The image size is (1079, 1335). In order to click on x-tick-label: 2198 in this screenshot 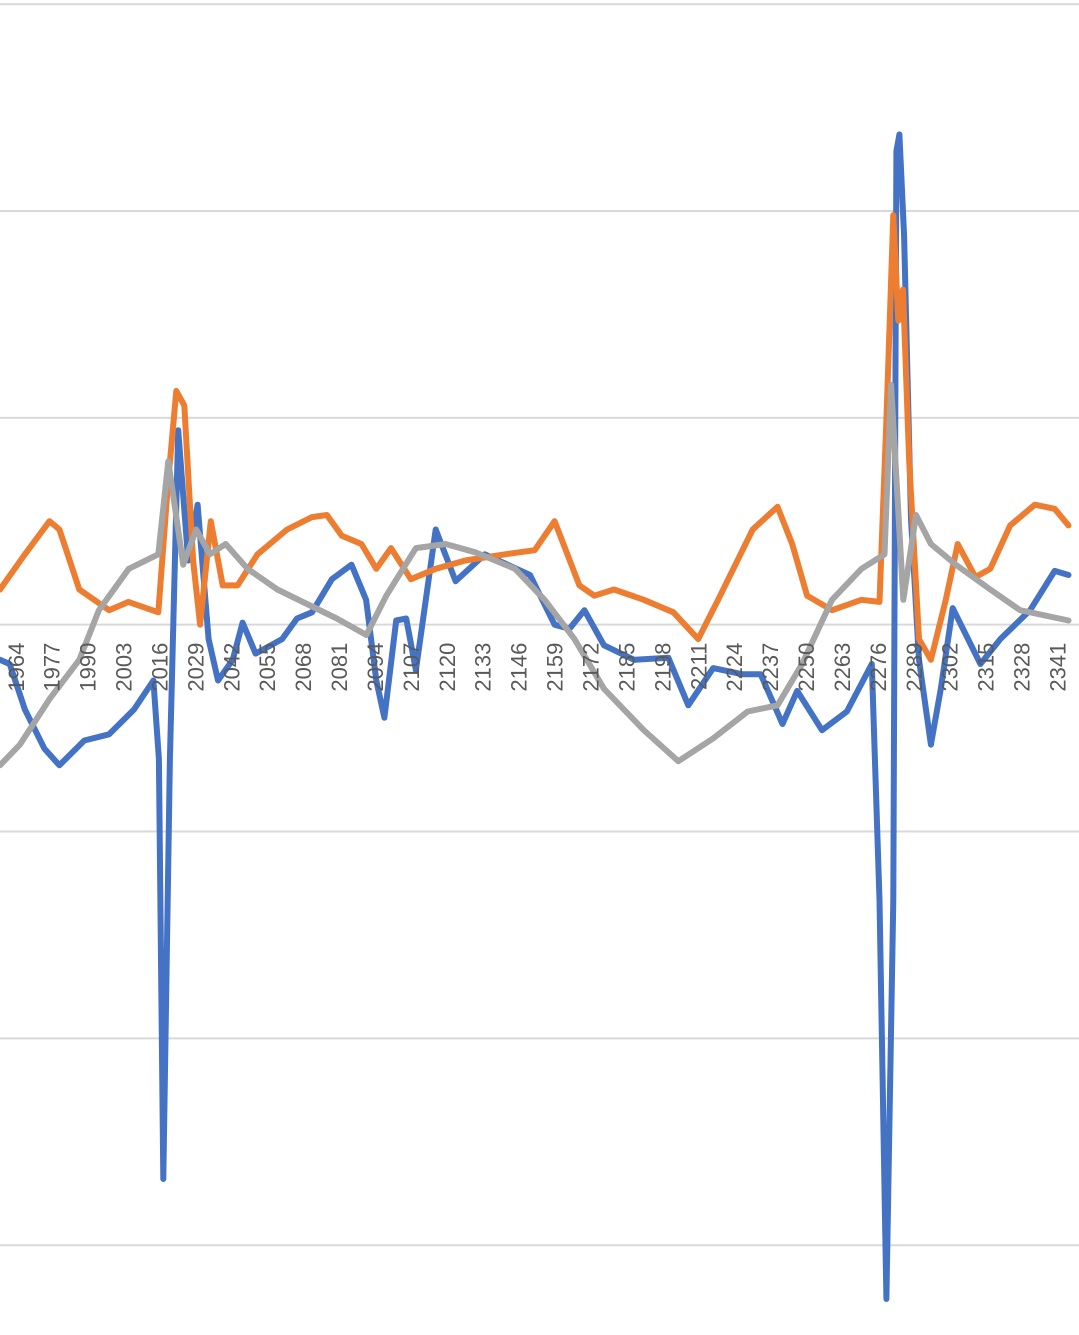, I will do `click(662, 667)`.